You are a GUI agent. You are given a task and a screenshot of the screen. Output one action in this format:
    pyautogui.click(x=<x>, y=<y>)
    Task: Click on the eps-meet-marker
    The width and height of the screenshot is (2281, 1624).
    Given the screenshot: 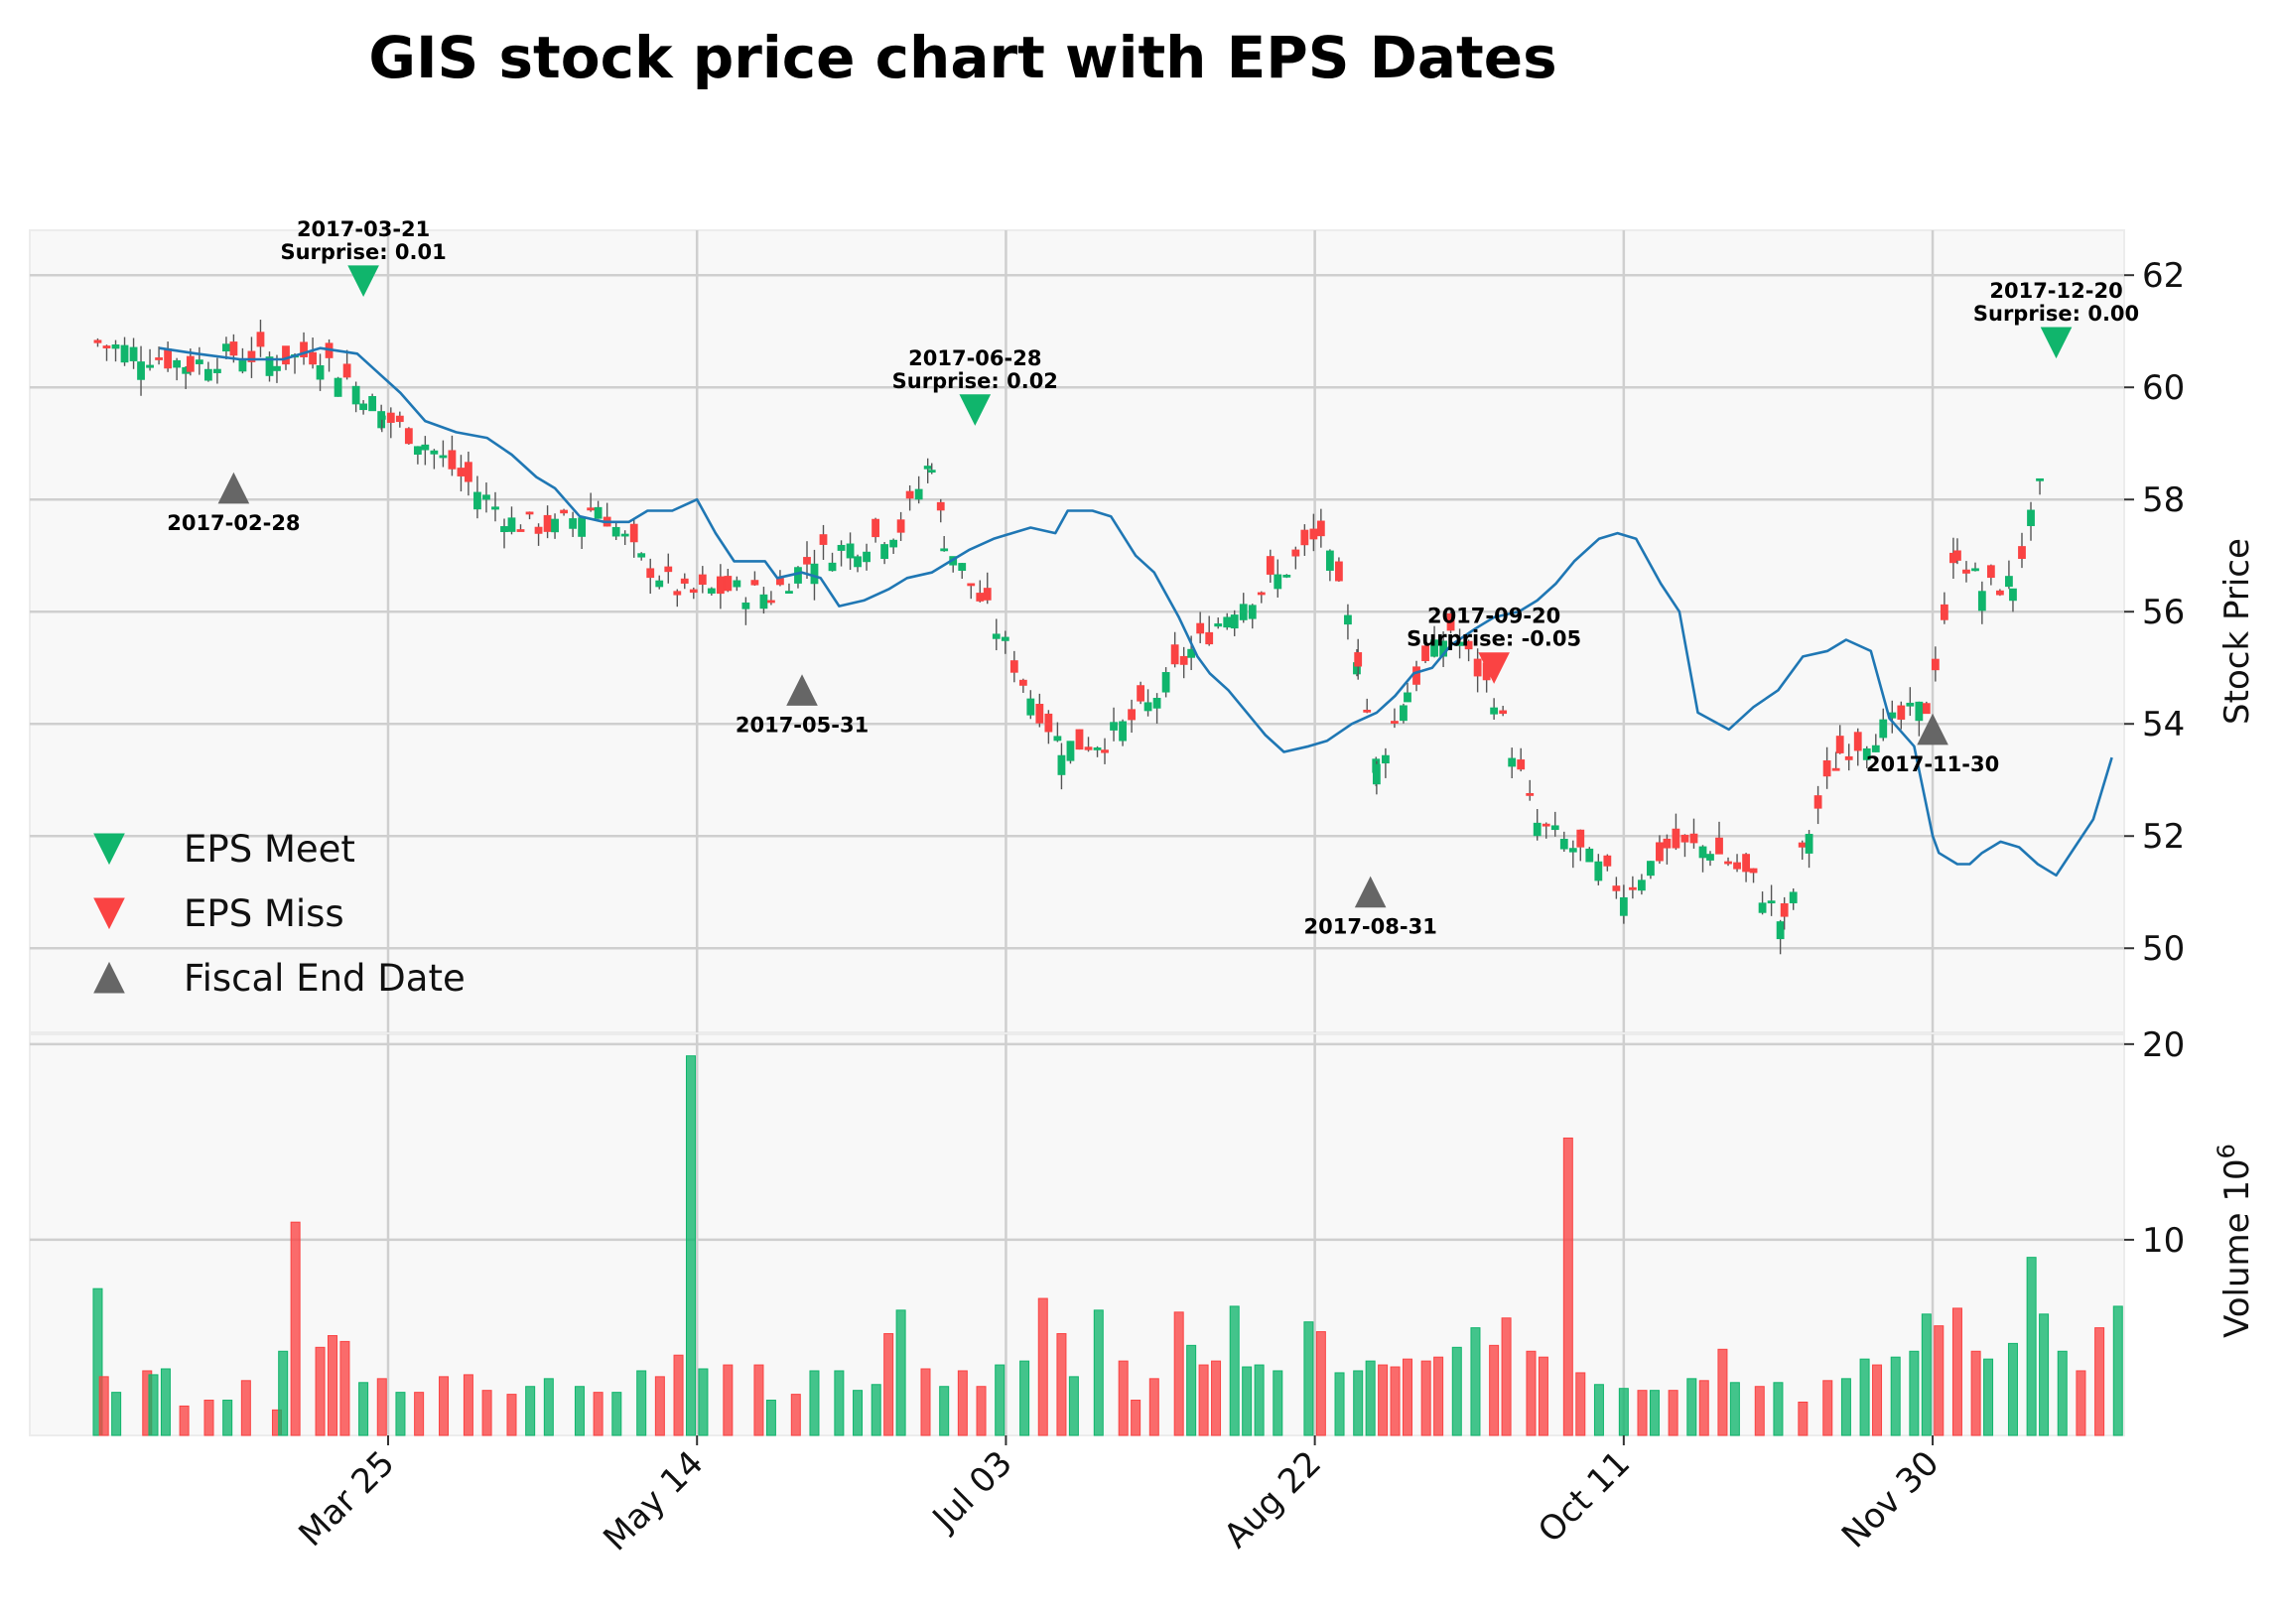 What is the action you would take?
    pyautogui.click(x=363, y=281)
    